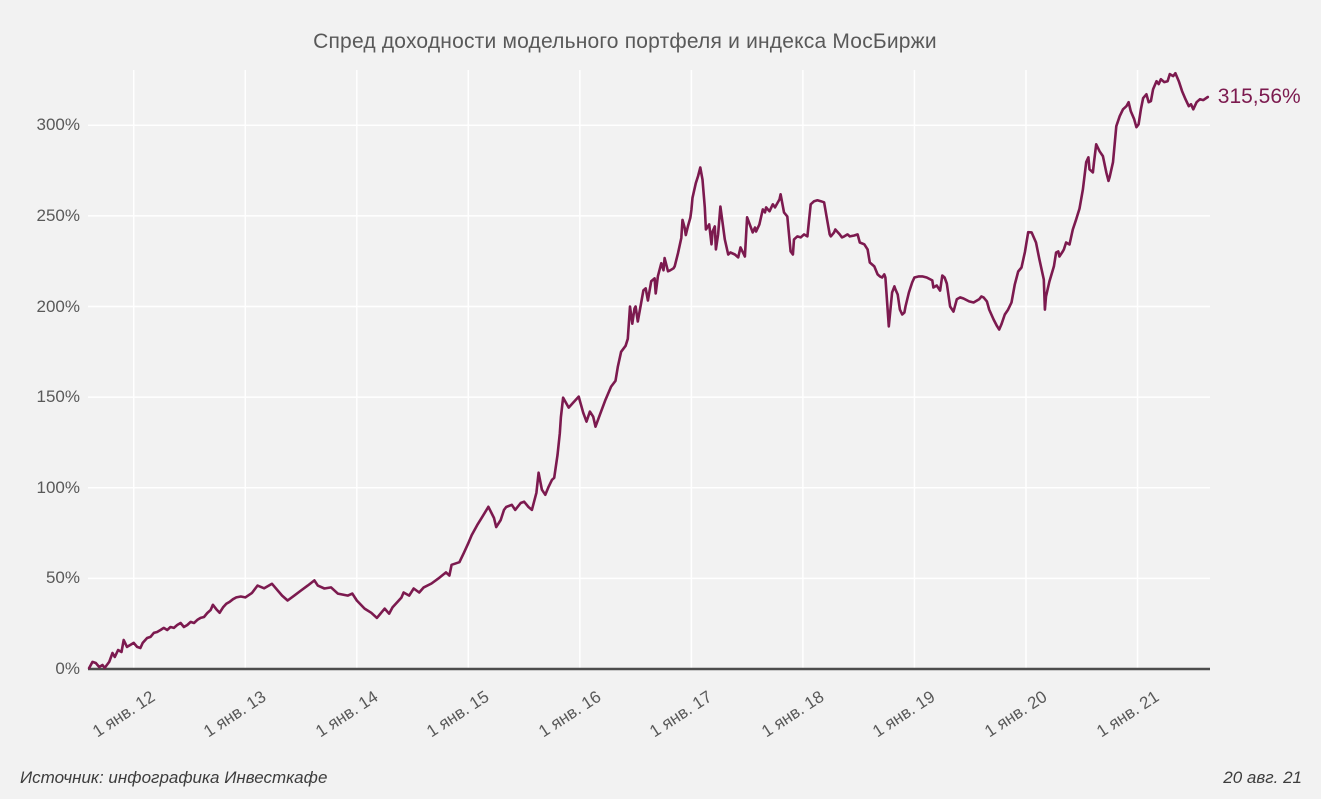 The image size is (1321, 799). I want to click on date-caption: 20 авг. 21, so click(1262, 777).